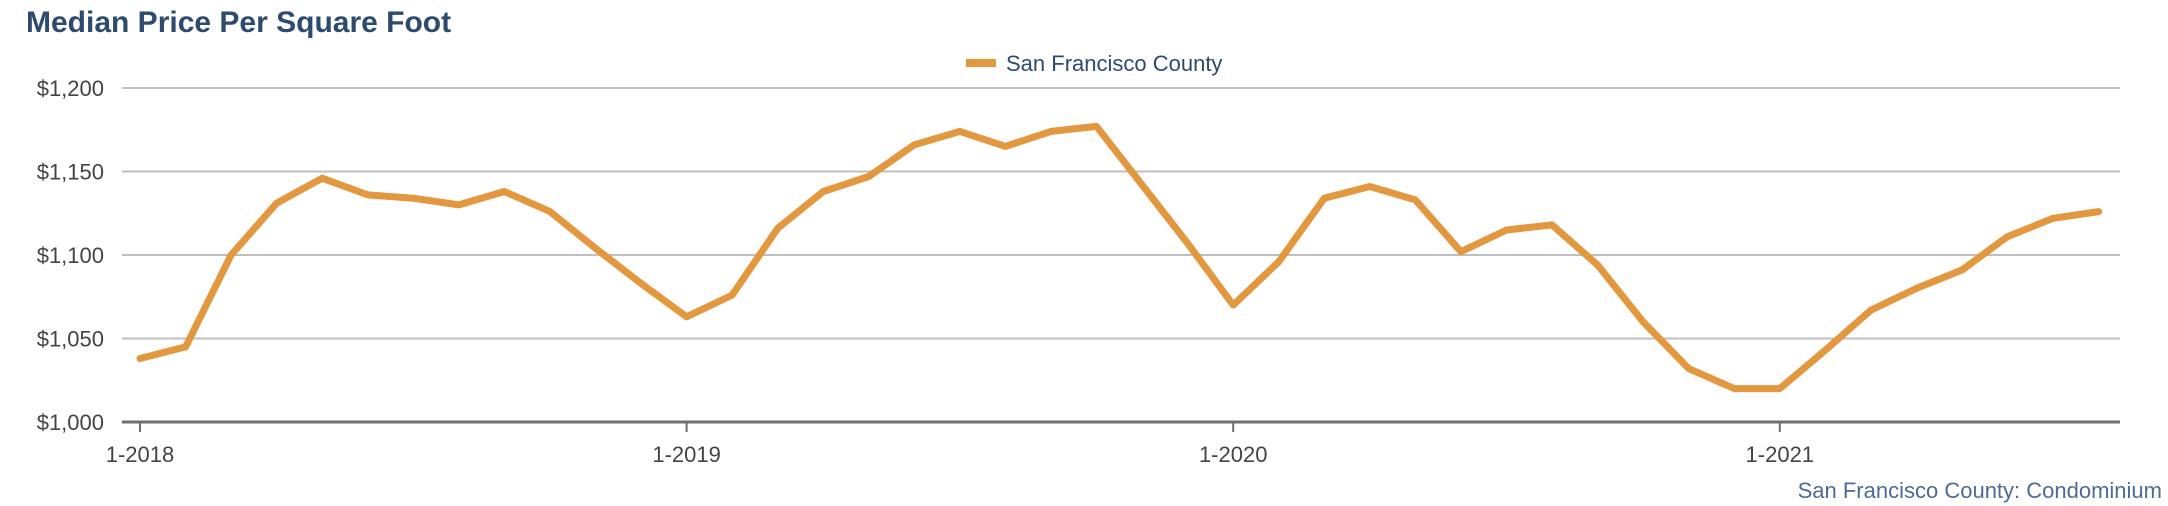 The width and height of the screenshot is (2168, 506). Describe the element at coordinates (70, 422) in the screenshot. I see `y-tick-label: $1,000` at that location.